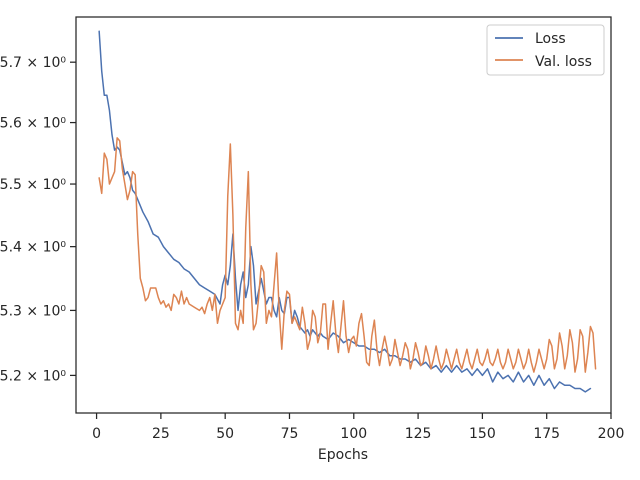 The width and height of the screenshot is (640, 480). Describe the element at coordinates (290, 434) in the screenshot. I see `x-tick-label: 75` at that location.